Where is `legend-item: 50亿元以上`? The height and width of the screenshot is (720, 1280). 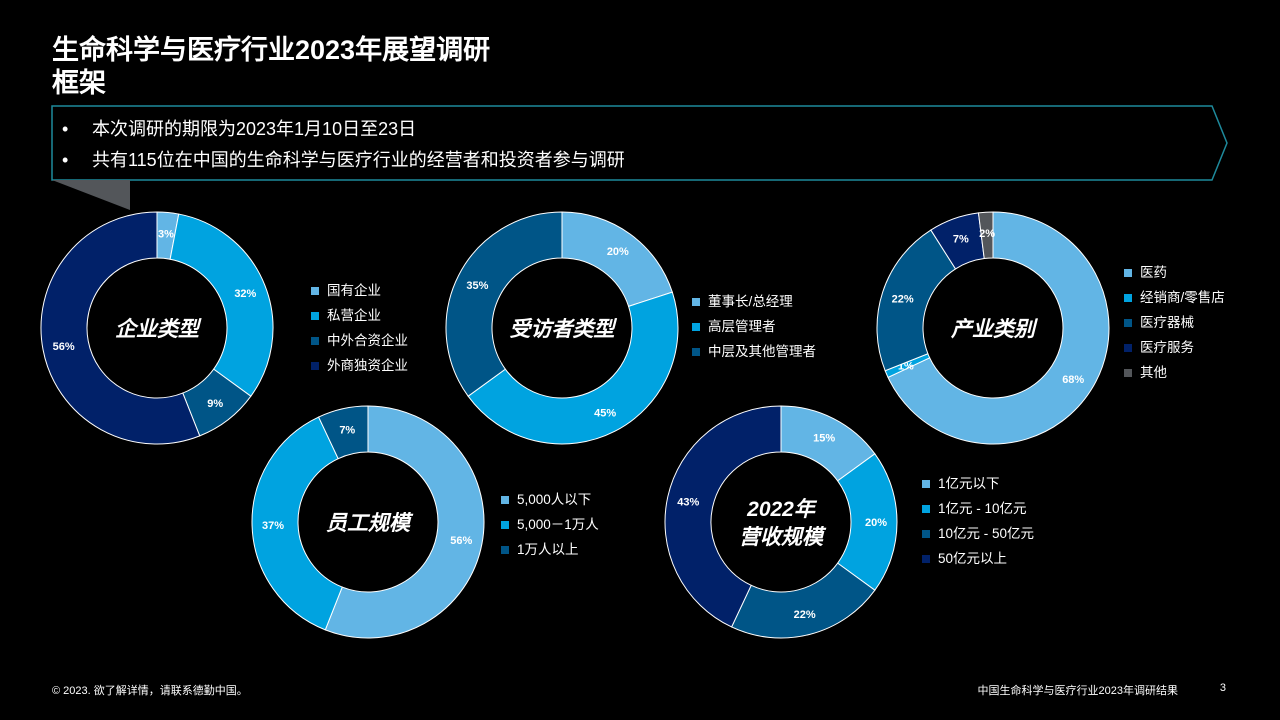
legend-item: 50亿元以上 is located at coordinates (978, 558).